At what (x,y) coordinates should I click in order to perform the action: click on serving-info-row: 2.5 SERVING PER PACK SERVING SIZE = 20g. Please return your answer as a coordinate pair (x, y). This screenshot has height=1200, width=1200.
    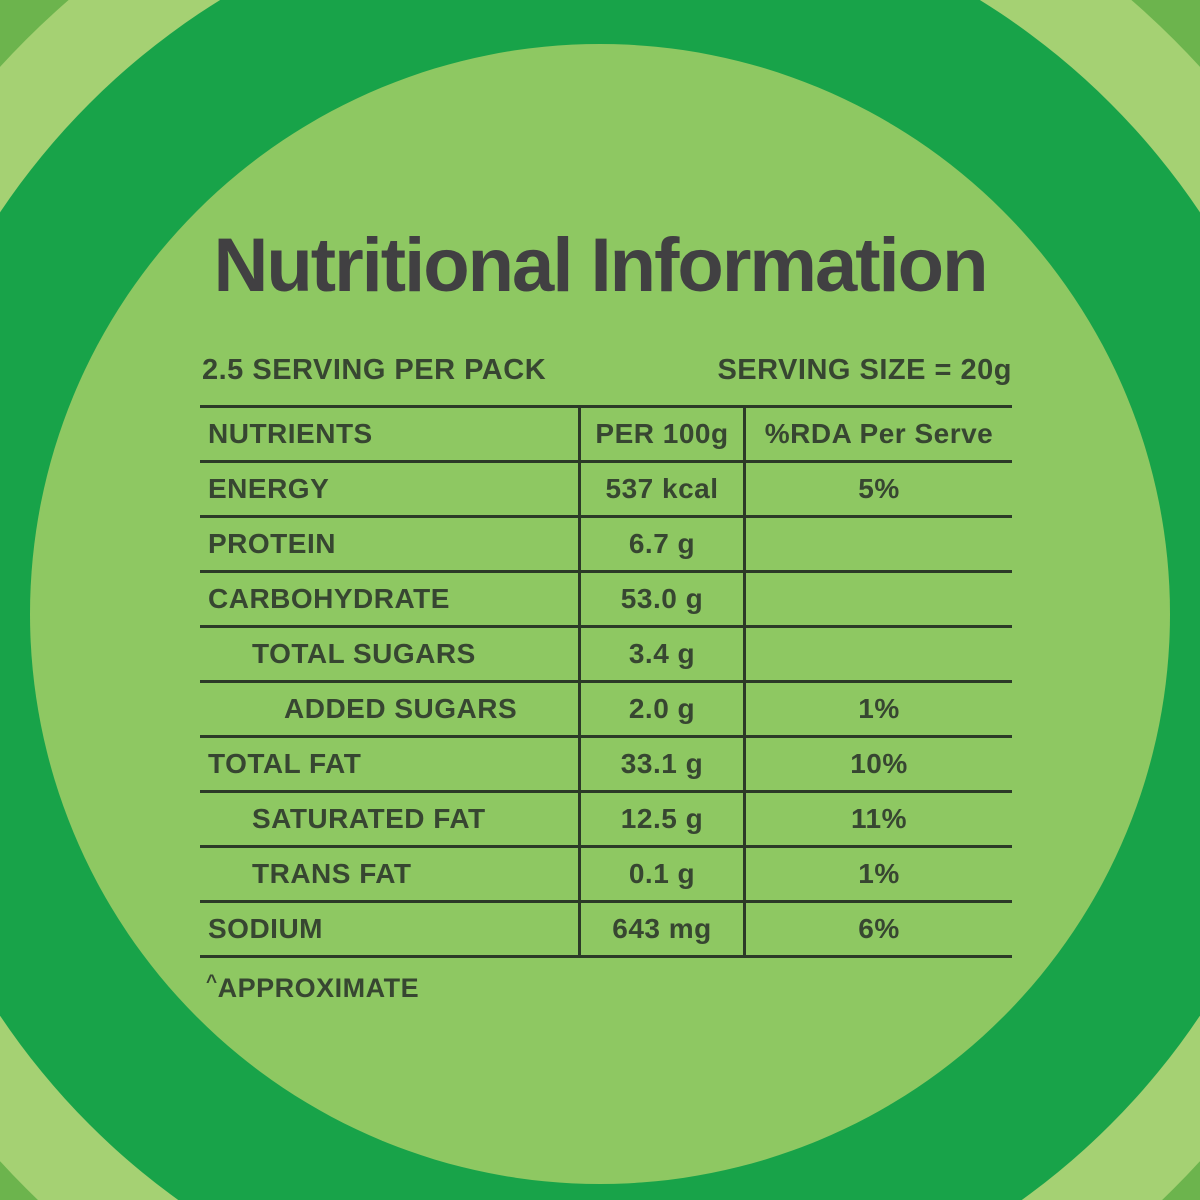
    Looking at the image, I should click on (607, 370).